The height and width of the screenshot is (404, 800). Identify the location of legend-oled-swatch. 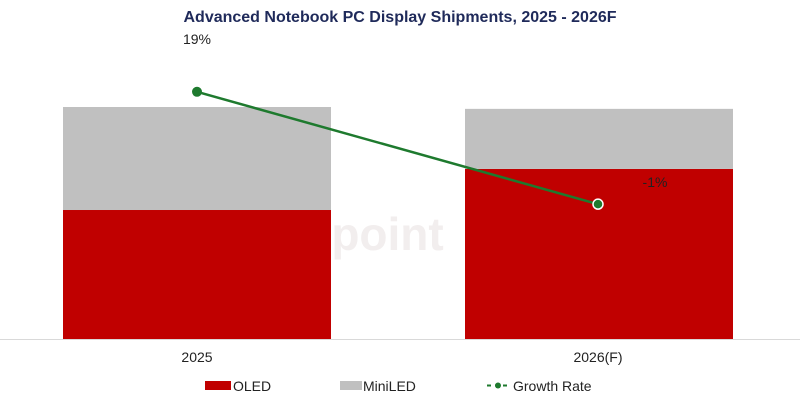
(218, 385).